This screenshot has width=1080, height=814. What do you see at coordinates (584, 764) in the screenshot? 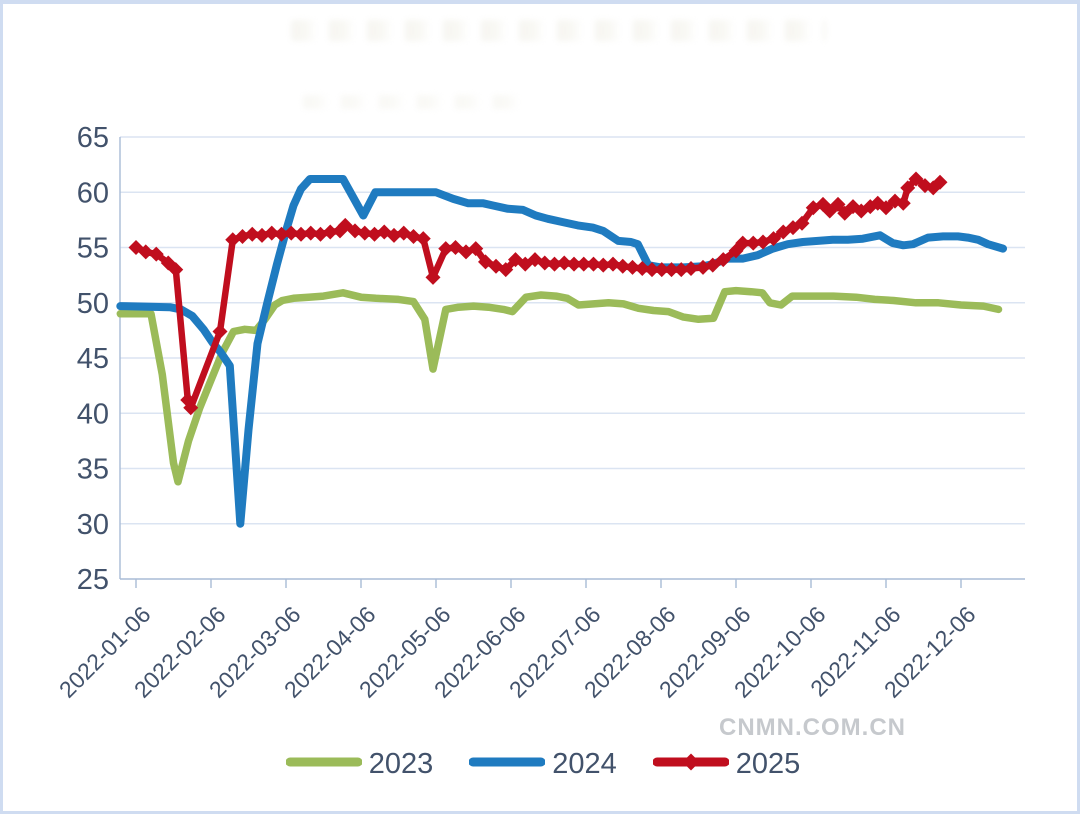
I see `legend-label-2024: 2024` at bounding box center [584, 764].